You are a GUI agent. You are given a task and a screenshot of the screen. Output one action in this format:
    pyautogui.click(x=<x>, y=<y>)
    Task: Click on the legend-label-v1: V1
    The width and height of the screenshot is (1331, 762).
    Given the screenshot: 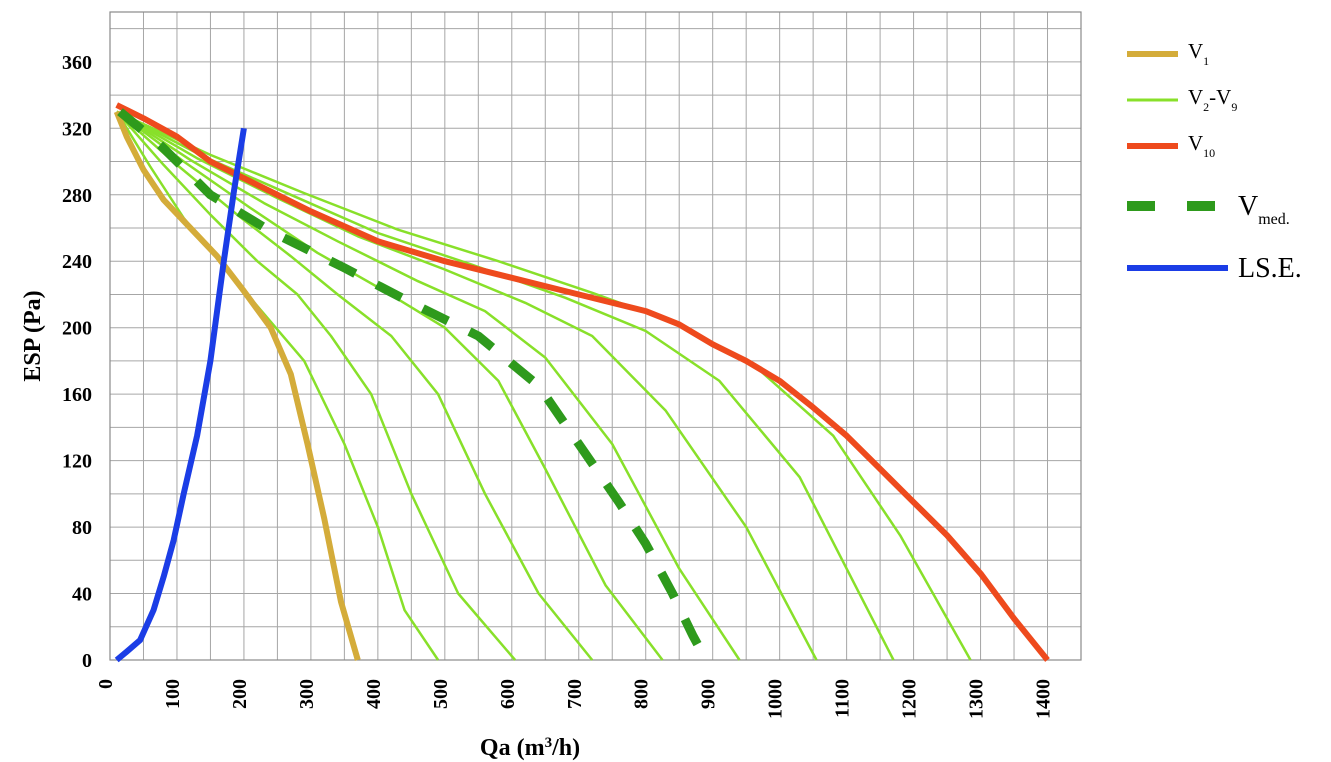 What is the action you would take?
    pyautogui.click(x=1198, y=53)
    